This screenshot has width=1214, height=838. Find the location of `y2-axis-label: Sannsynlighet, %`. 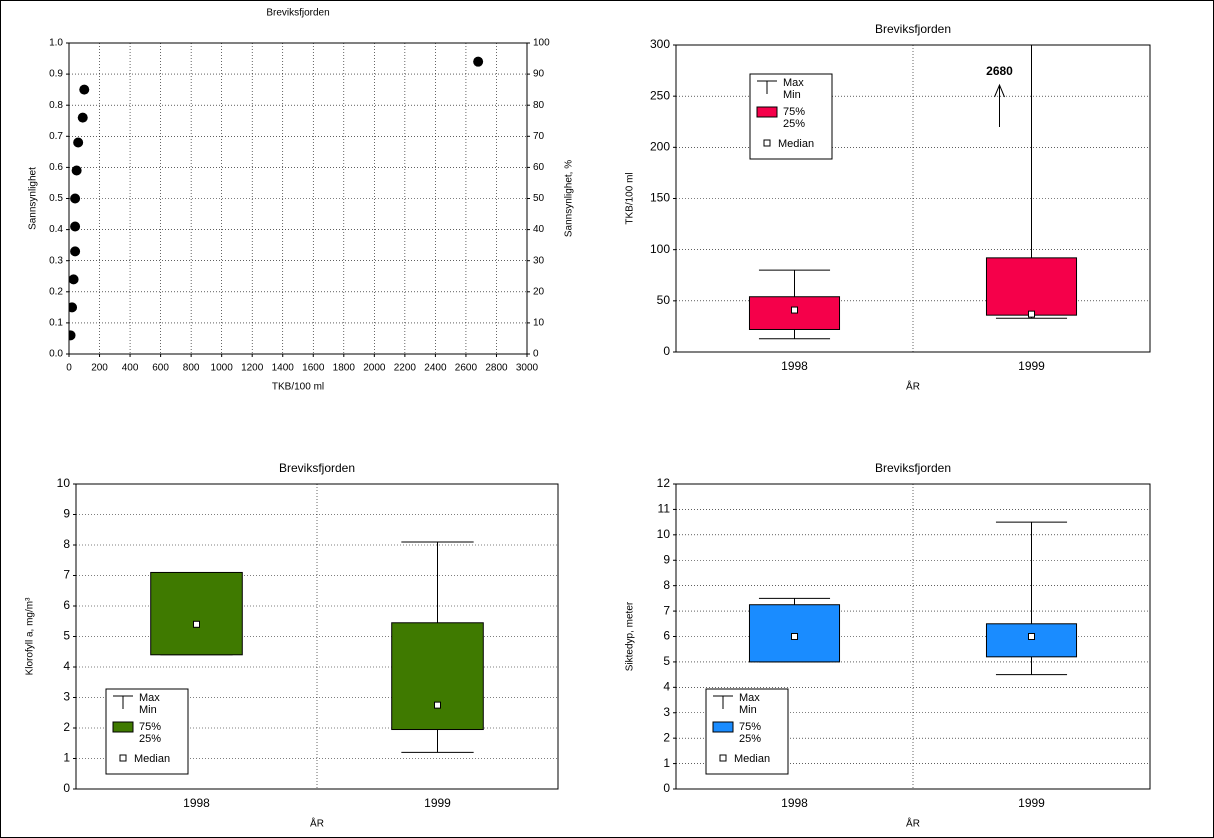

y2-axis-label: Sannsynlighet, % is located at coordinates (569, 198).